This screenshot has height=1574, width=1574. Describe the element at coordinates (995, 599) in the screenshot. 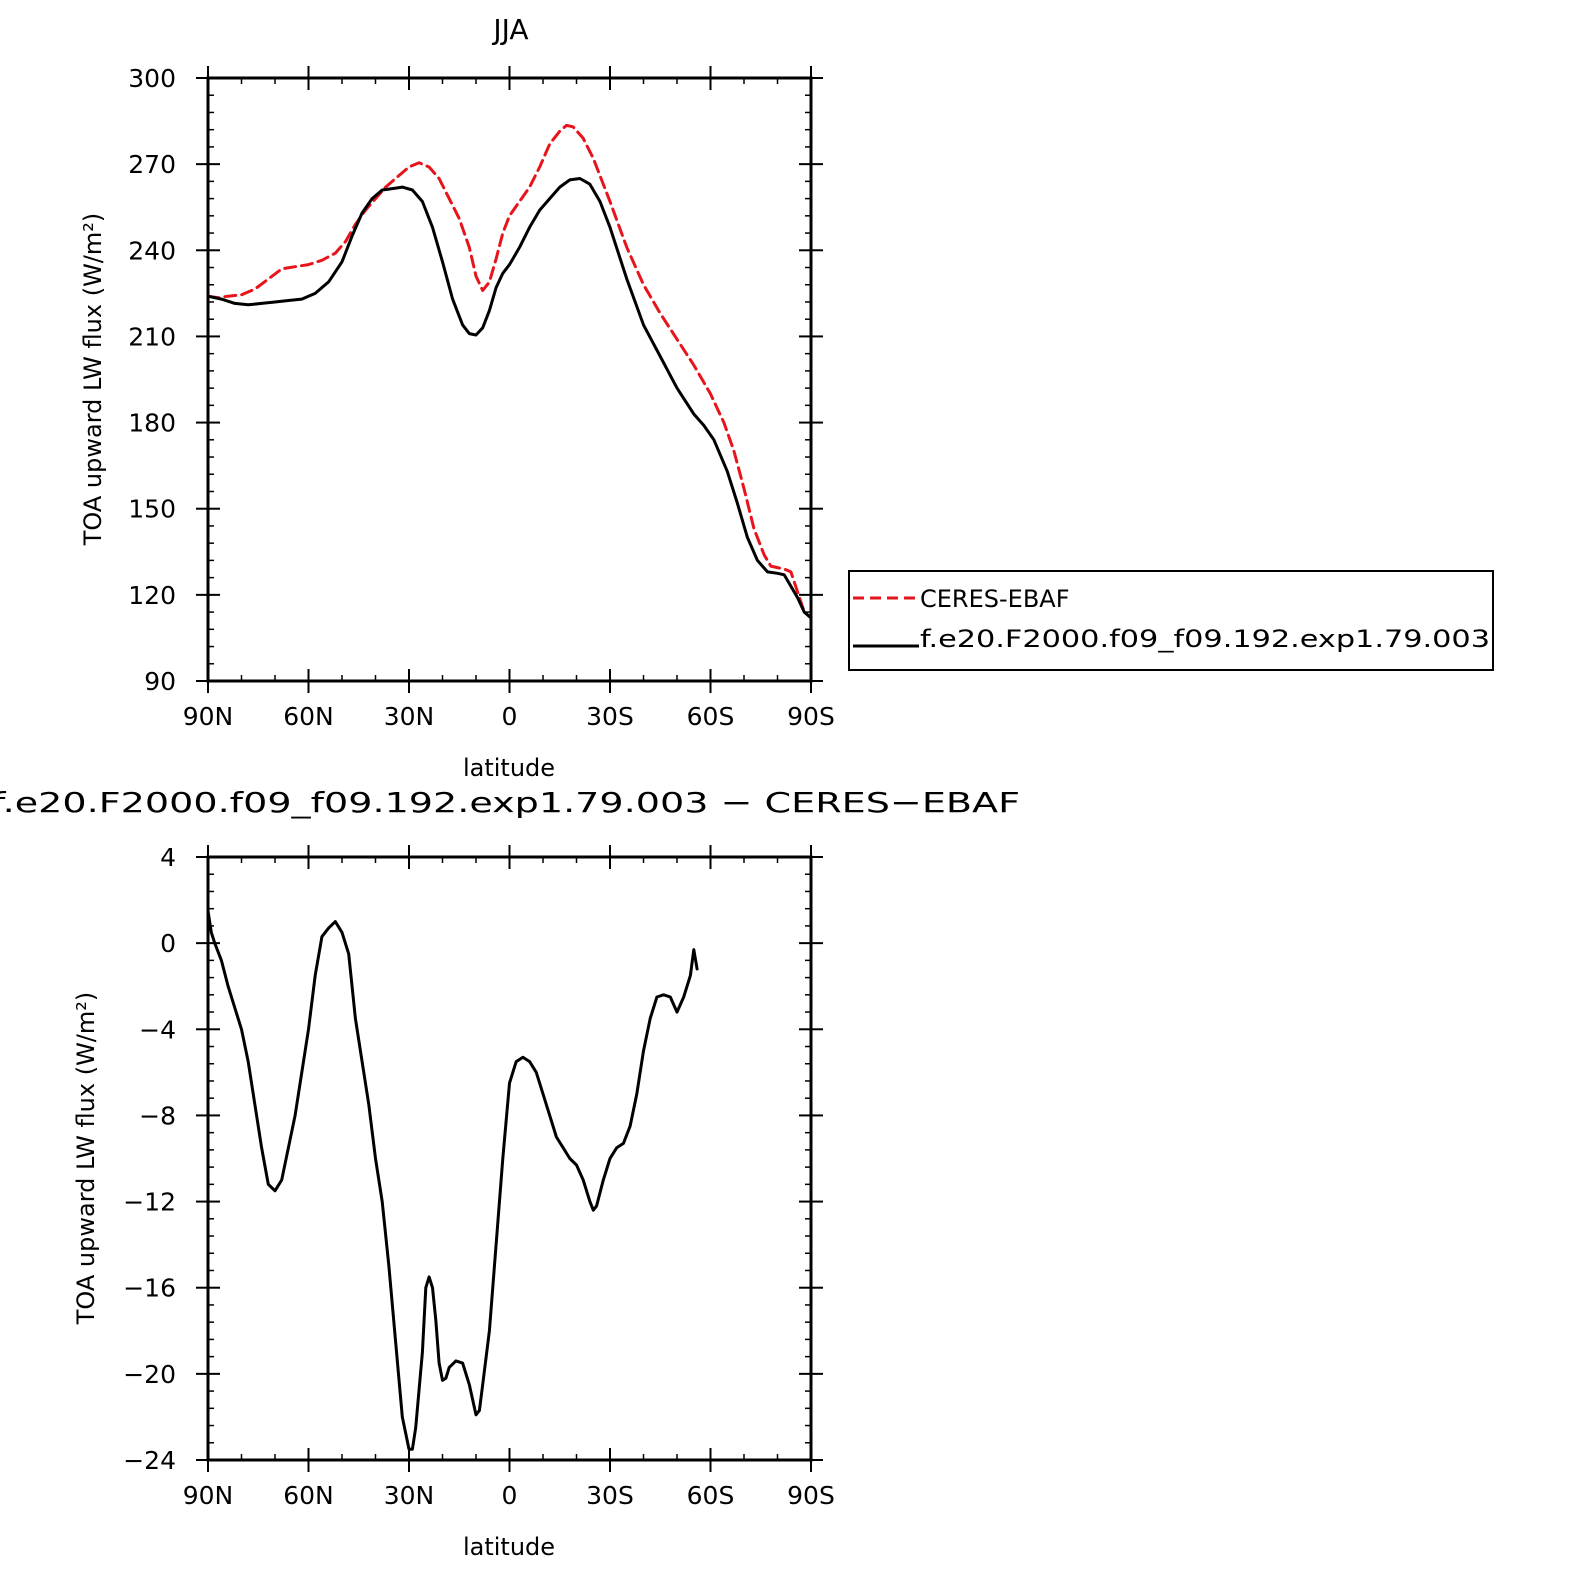

I see `legend-label-ceres: CERES-EBAF` at that location.